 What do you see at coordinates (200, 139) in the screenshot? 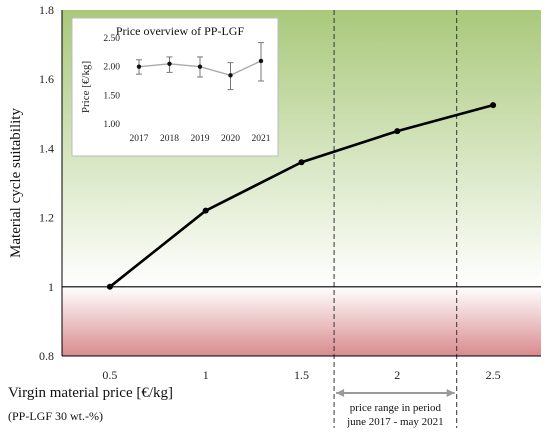
I see `inset-x-tick-label: 2019` at bounding box center [200, 139].